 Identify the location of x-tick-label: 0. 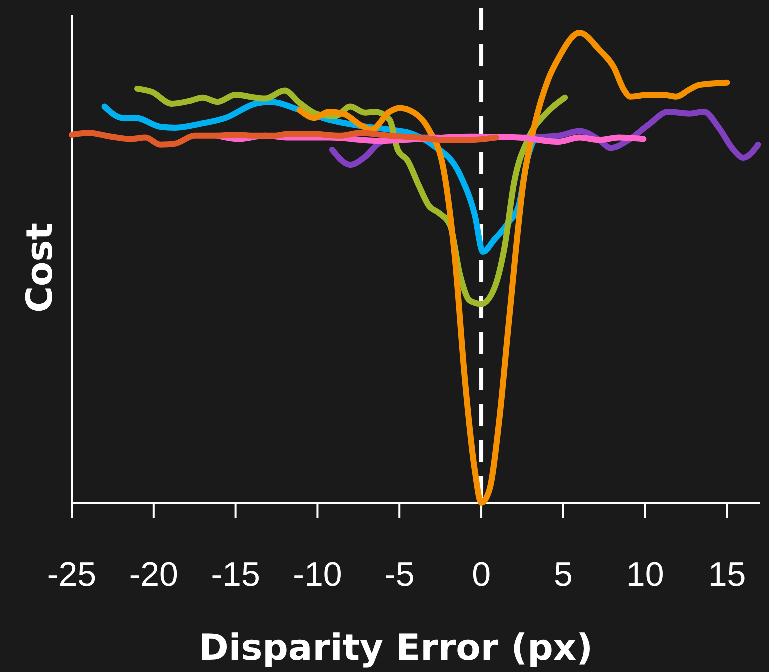
(481, 575).